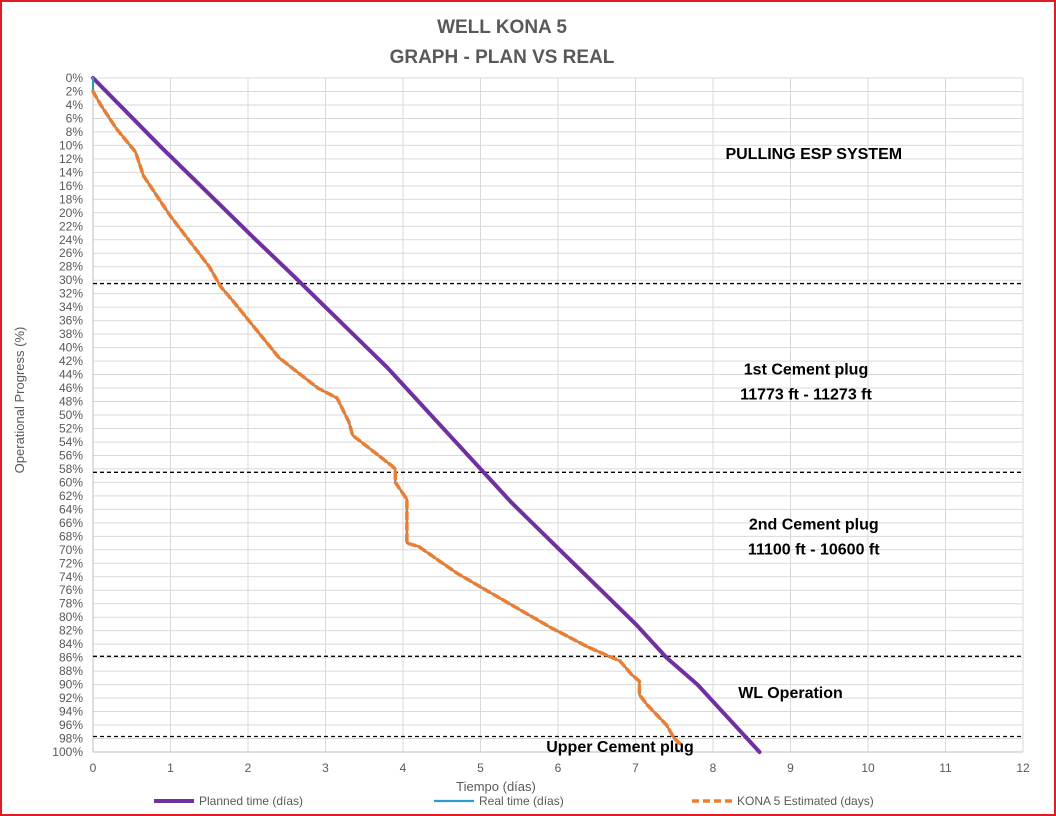  Describe the element at coordinates (71, 253) in the screenshot. I see `y-tick-label: 26%` at that location.